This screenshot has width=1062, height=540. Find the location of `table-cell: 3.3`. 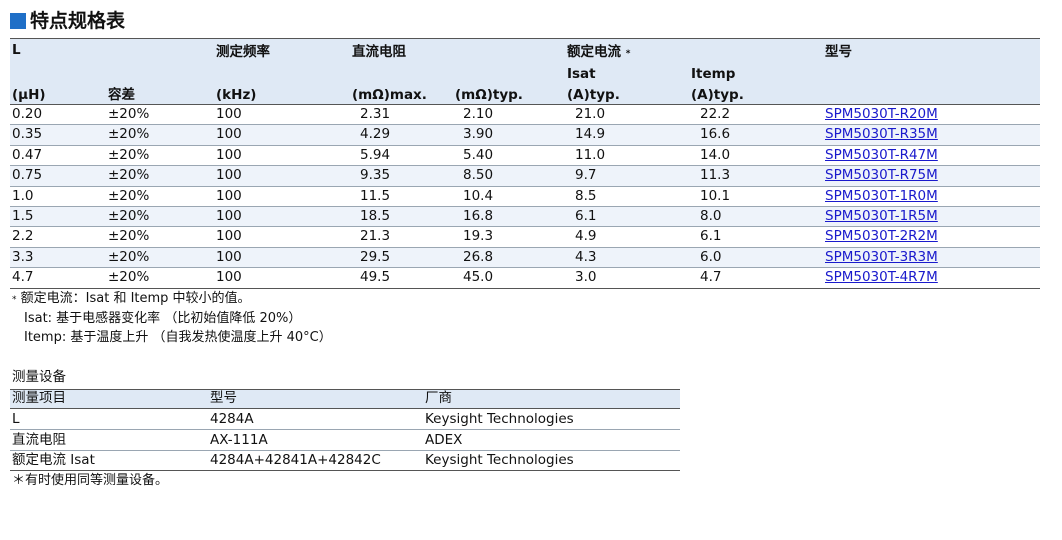

table-cell: 3.3 is located at coordinates (23, 256).